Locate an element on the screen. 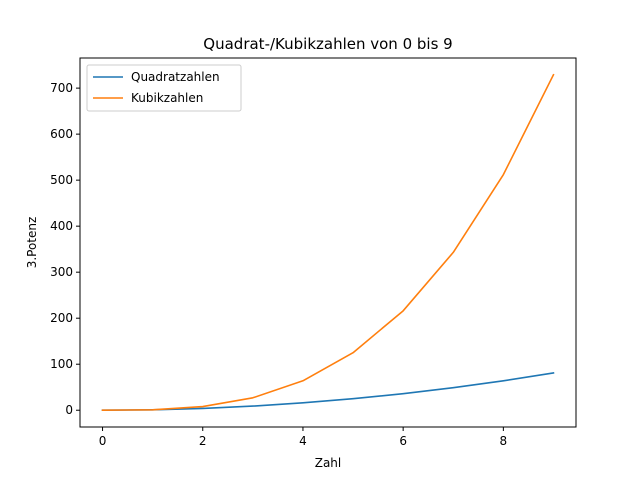 The width and height of the screenshot is (640, 480). legend-label-kubikzahlen: Kubikzahlen is located at coordinates (167, 98).